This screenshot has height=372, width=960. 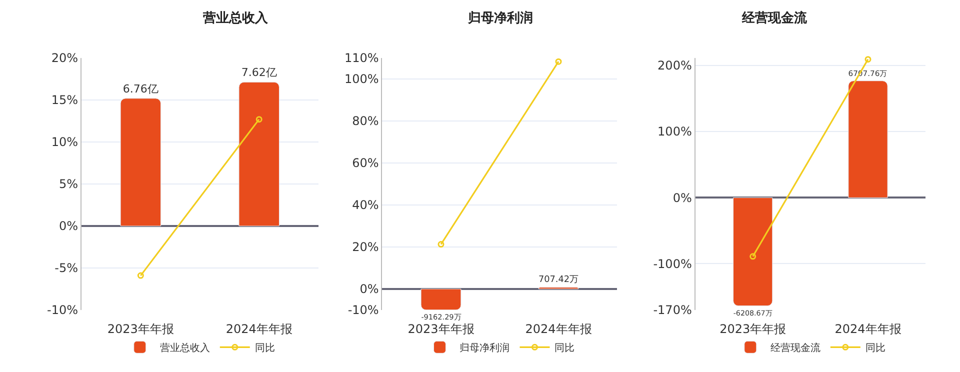 What do you see at coordinates (365, 163) in the screenshot?
I see `y-tick-label: 60%` at bounding box center [365, 163].